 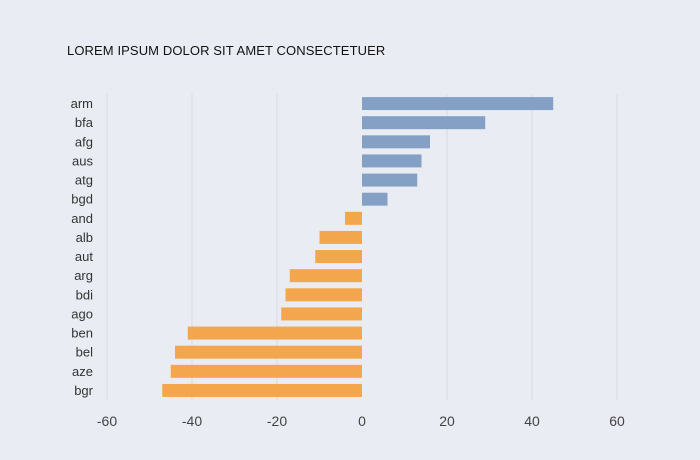 I want to click on category-label-arm: arm, so click(x=82, y=103).